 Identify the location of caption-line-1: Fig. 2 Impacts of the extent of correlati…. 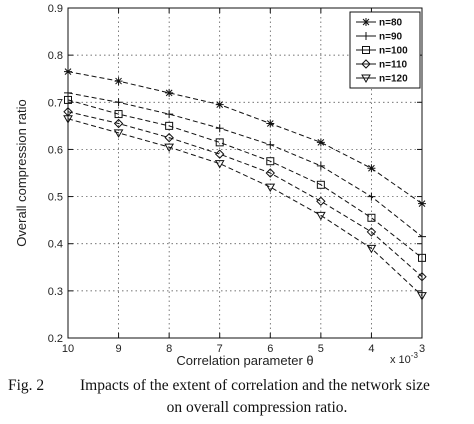
(219, 386).